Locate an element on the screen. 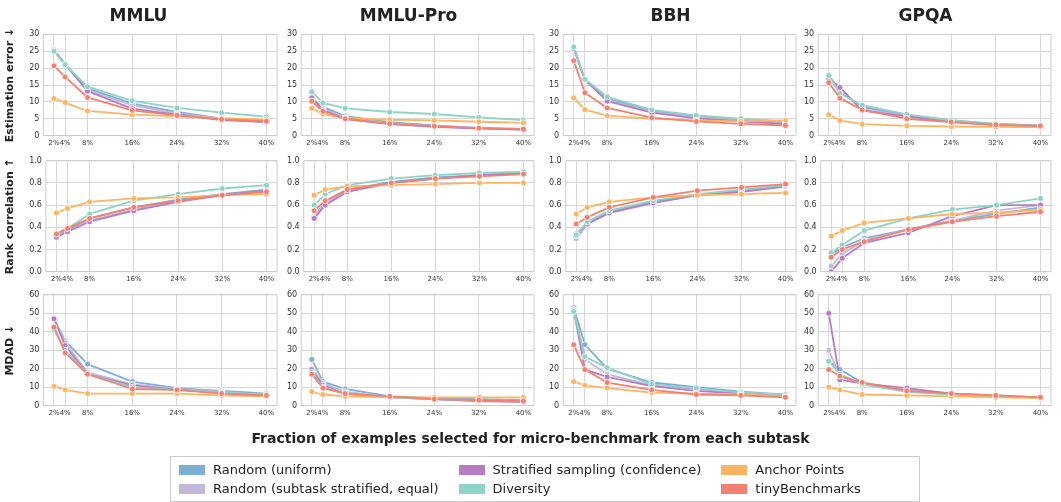  y-axis-title: Rank correlation ↑ is located at coordinates (10, 216).